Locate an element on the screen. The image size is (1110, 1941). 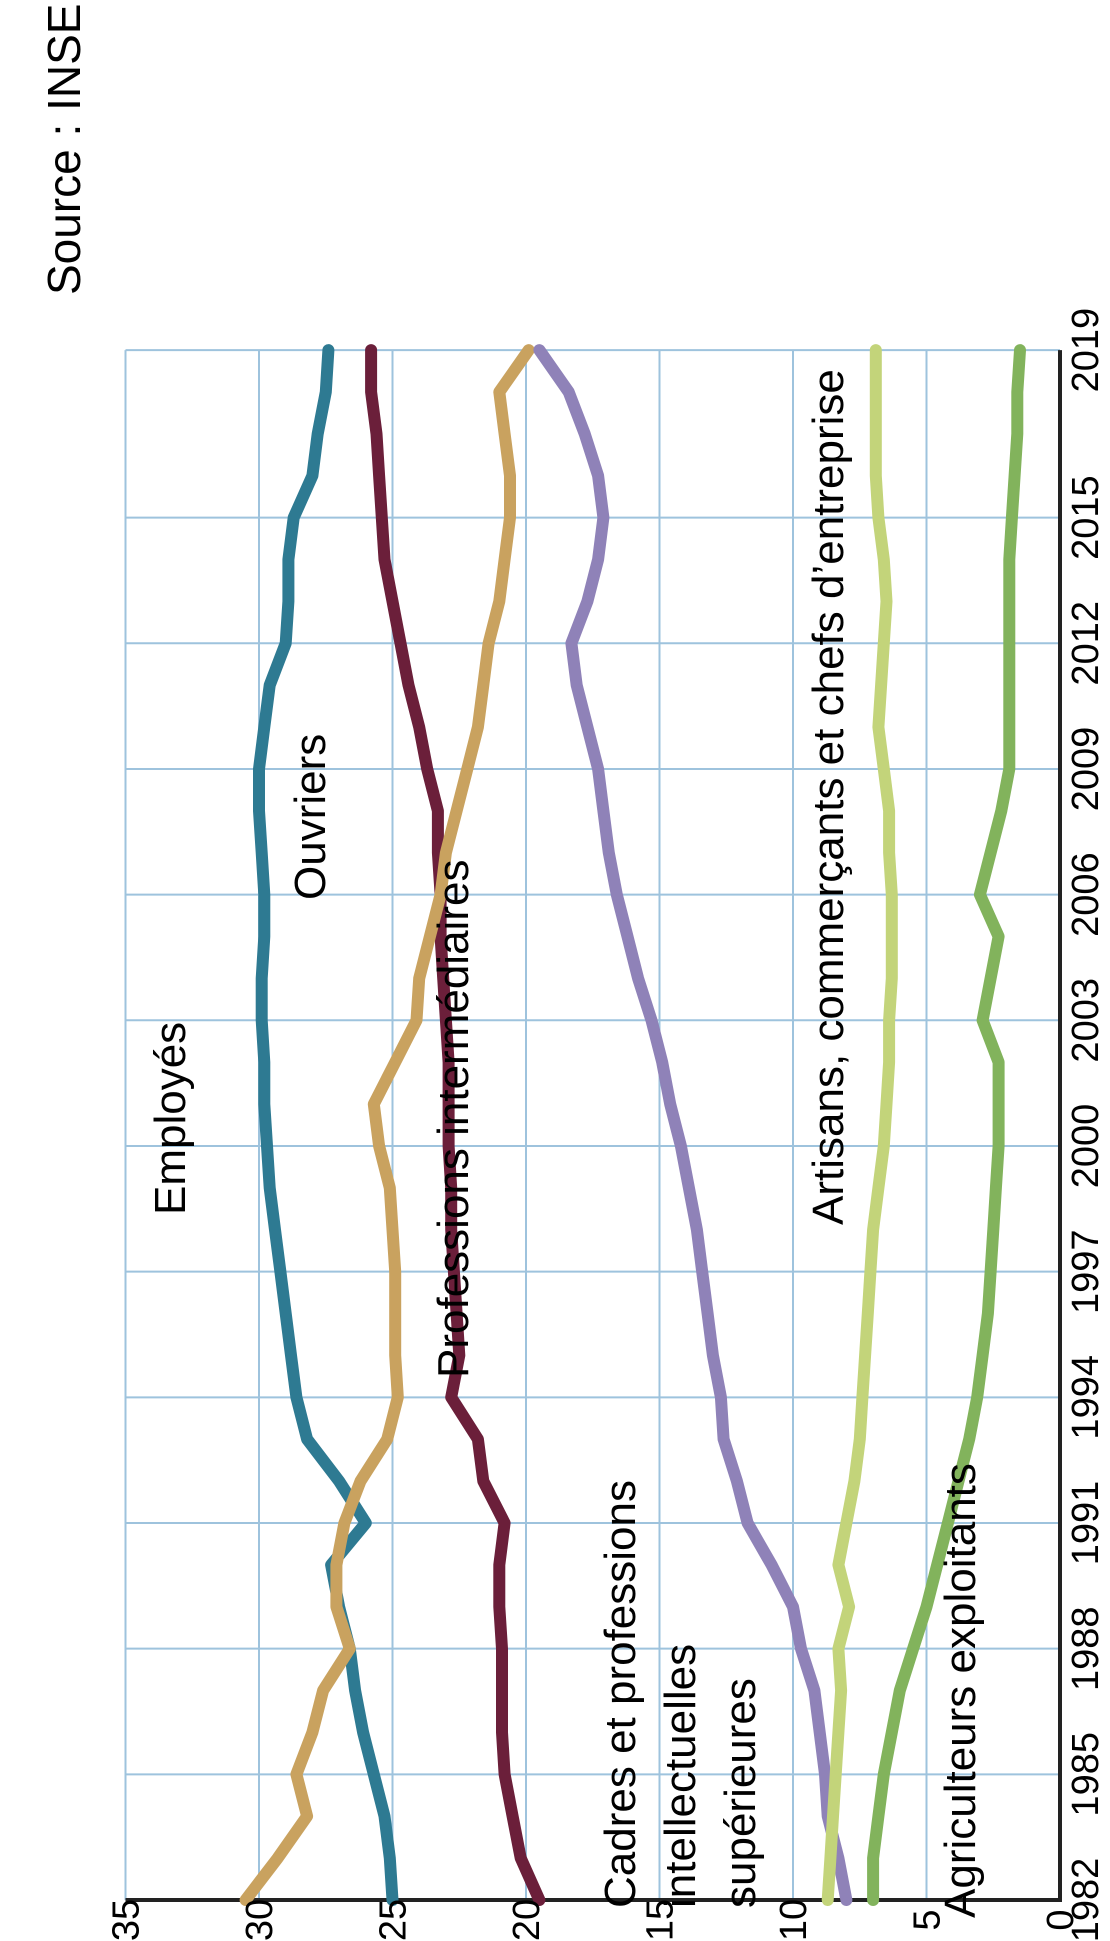
x-tick-label-2006: 2006 is located at coordinates (1086, 894).